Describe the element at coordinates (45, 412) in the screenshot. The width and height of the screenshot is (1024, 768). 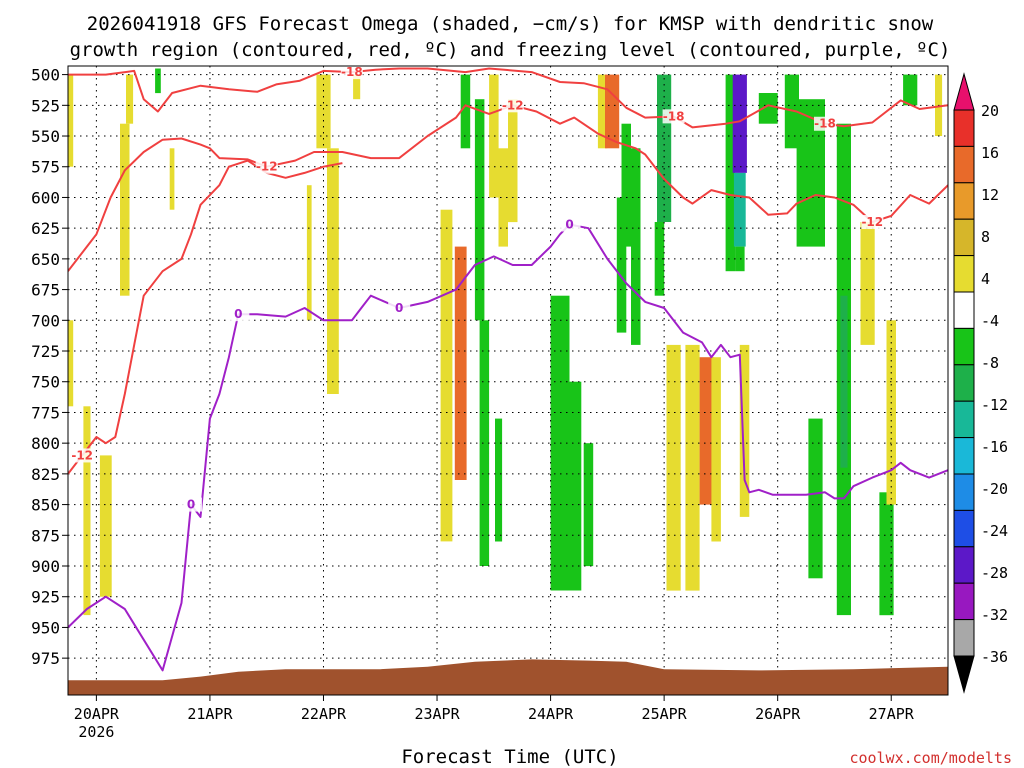
I see `ytick-label-11: 775` at that location.